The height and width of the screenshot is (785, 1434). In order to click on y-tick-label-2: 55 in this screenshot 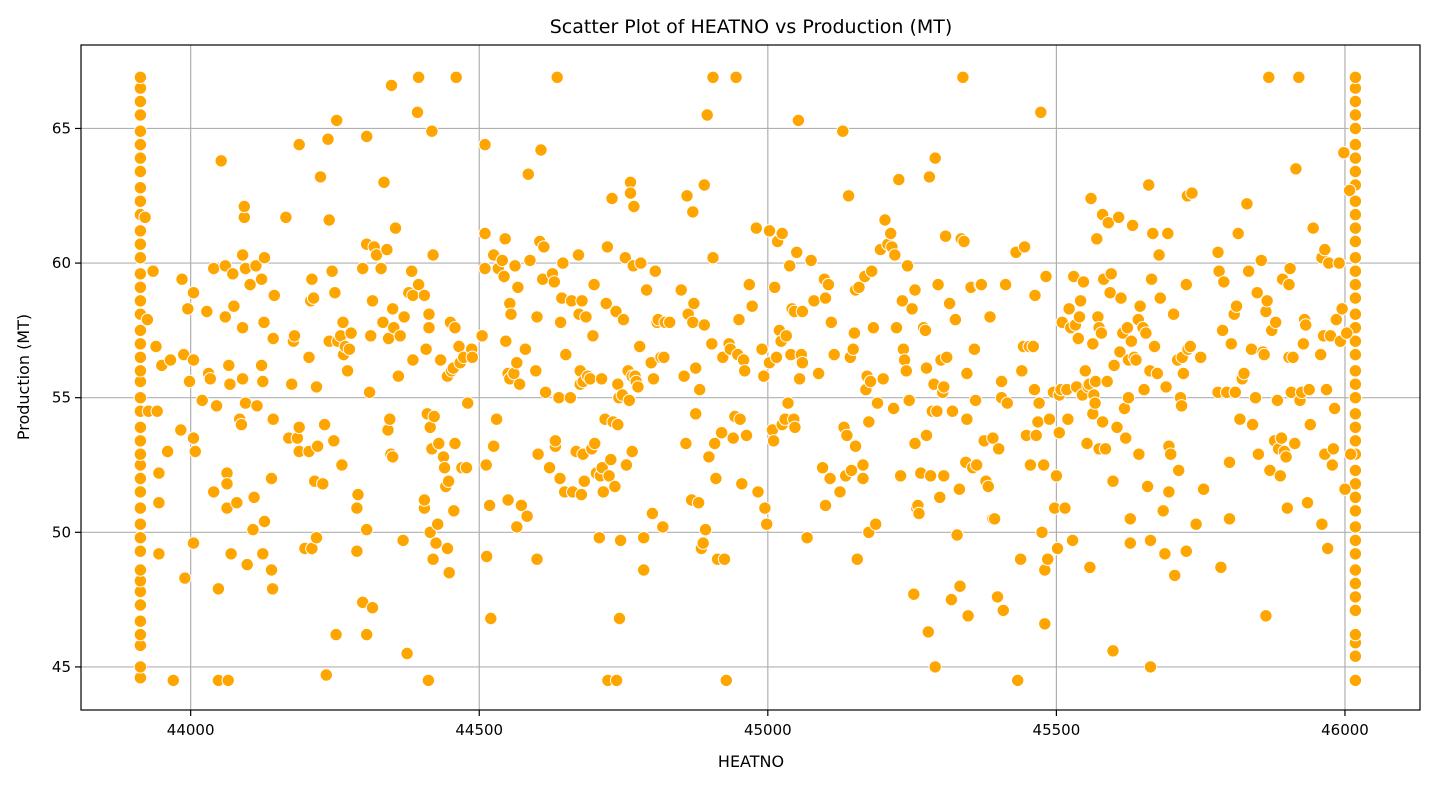, I will do `click(61, 398)`.